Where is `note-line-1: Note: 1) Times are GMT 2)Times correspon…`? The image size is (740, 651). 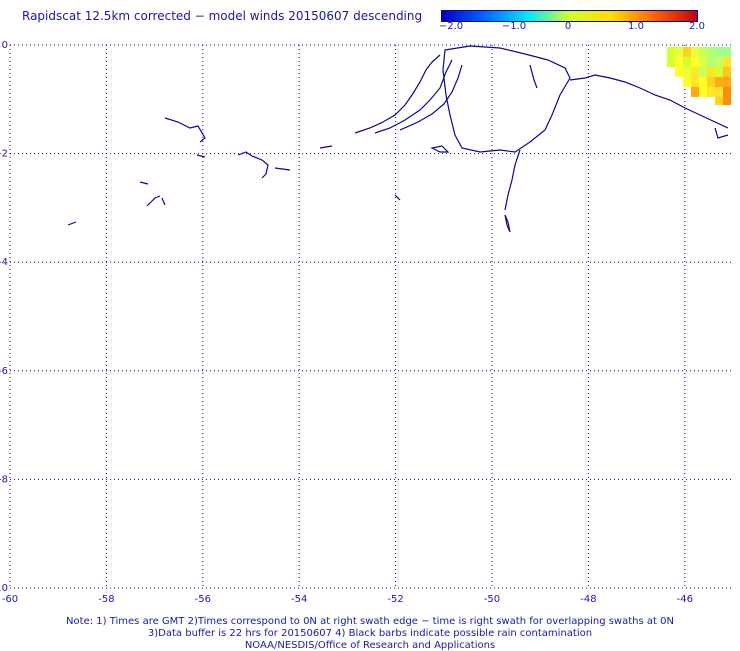 note-line-1: Note: 1) Times are GMT 2)Times correspon… is located at coordinates (370, 621).